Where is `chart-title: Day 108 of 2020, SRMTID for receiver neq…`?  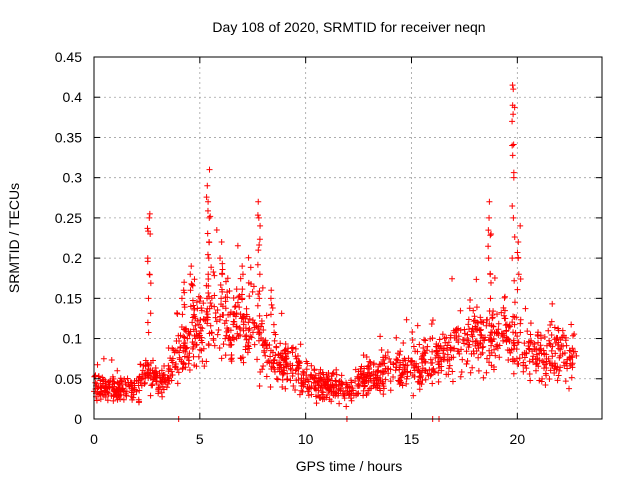 chart-title: Day 108 of 2020, SRMTID for receiver neq… is located at coordinates (348, 27).